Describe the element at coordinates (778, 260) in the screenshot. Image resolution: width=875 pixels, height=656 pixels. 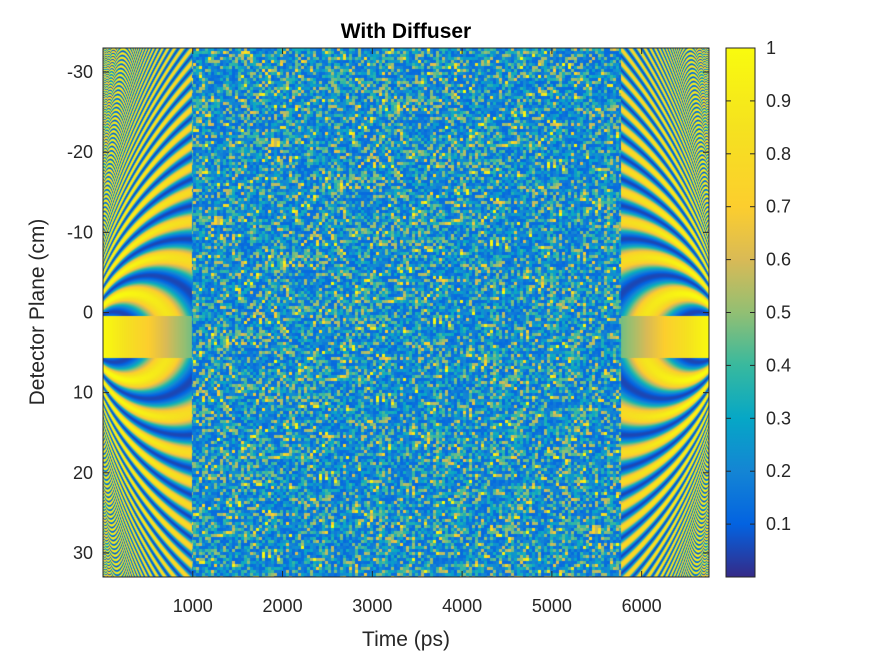
I see `colorbar-tick-label: 0.6` at that location.